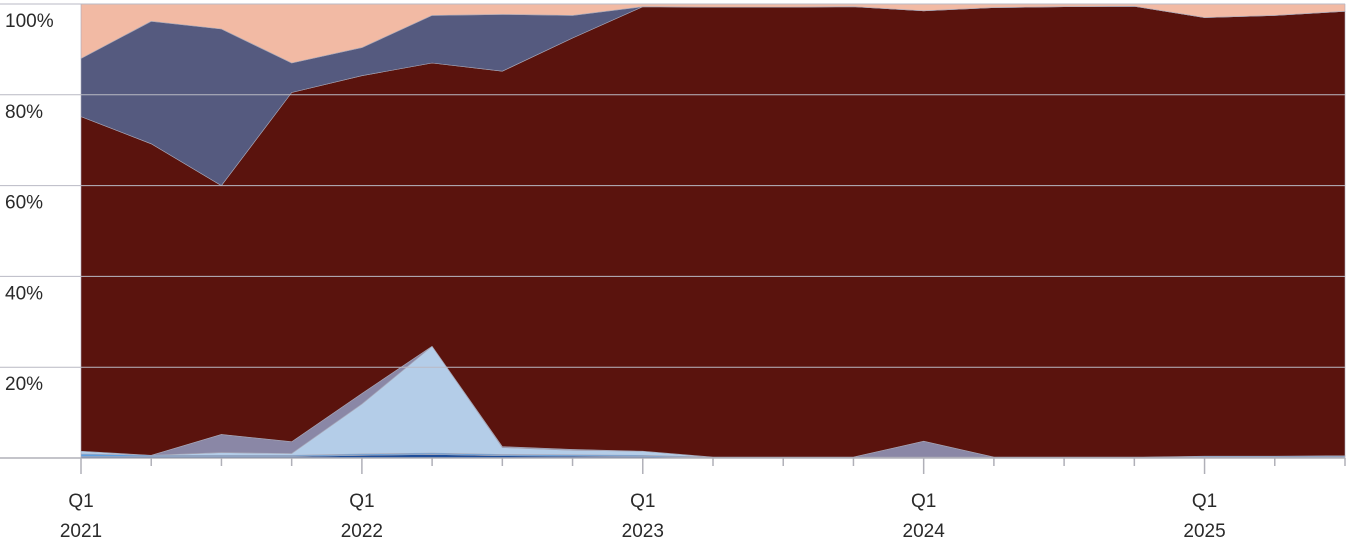 This screenshot has width=1352, height=546. What do you see at coordinates (29, 21) in the screenshot?
I see `y-tick-label-100: 100%` at bounding box center [29, 21].